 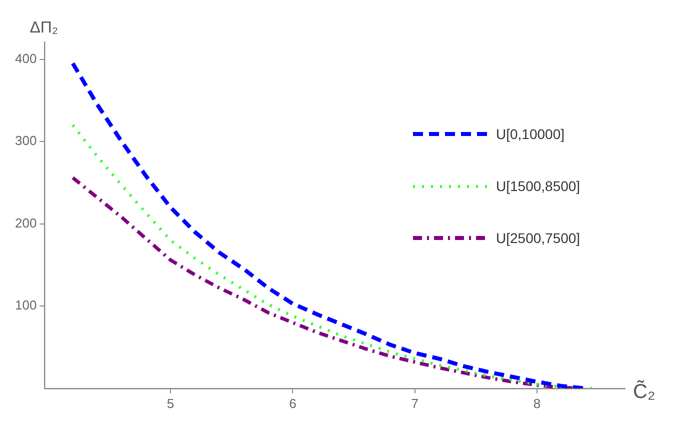 What do you see at coordinates (538, 186) in the screenshot?
I see `legend-label: U[1500,8500]` at bounding box center [538, 186].